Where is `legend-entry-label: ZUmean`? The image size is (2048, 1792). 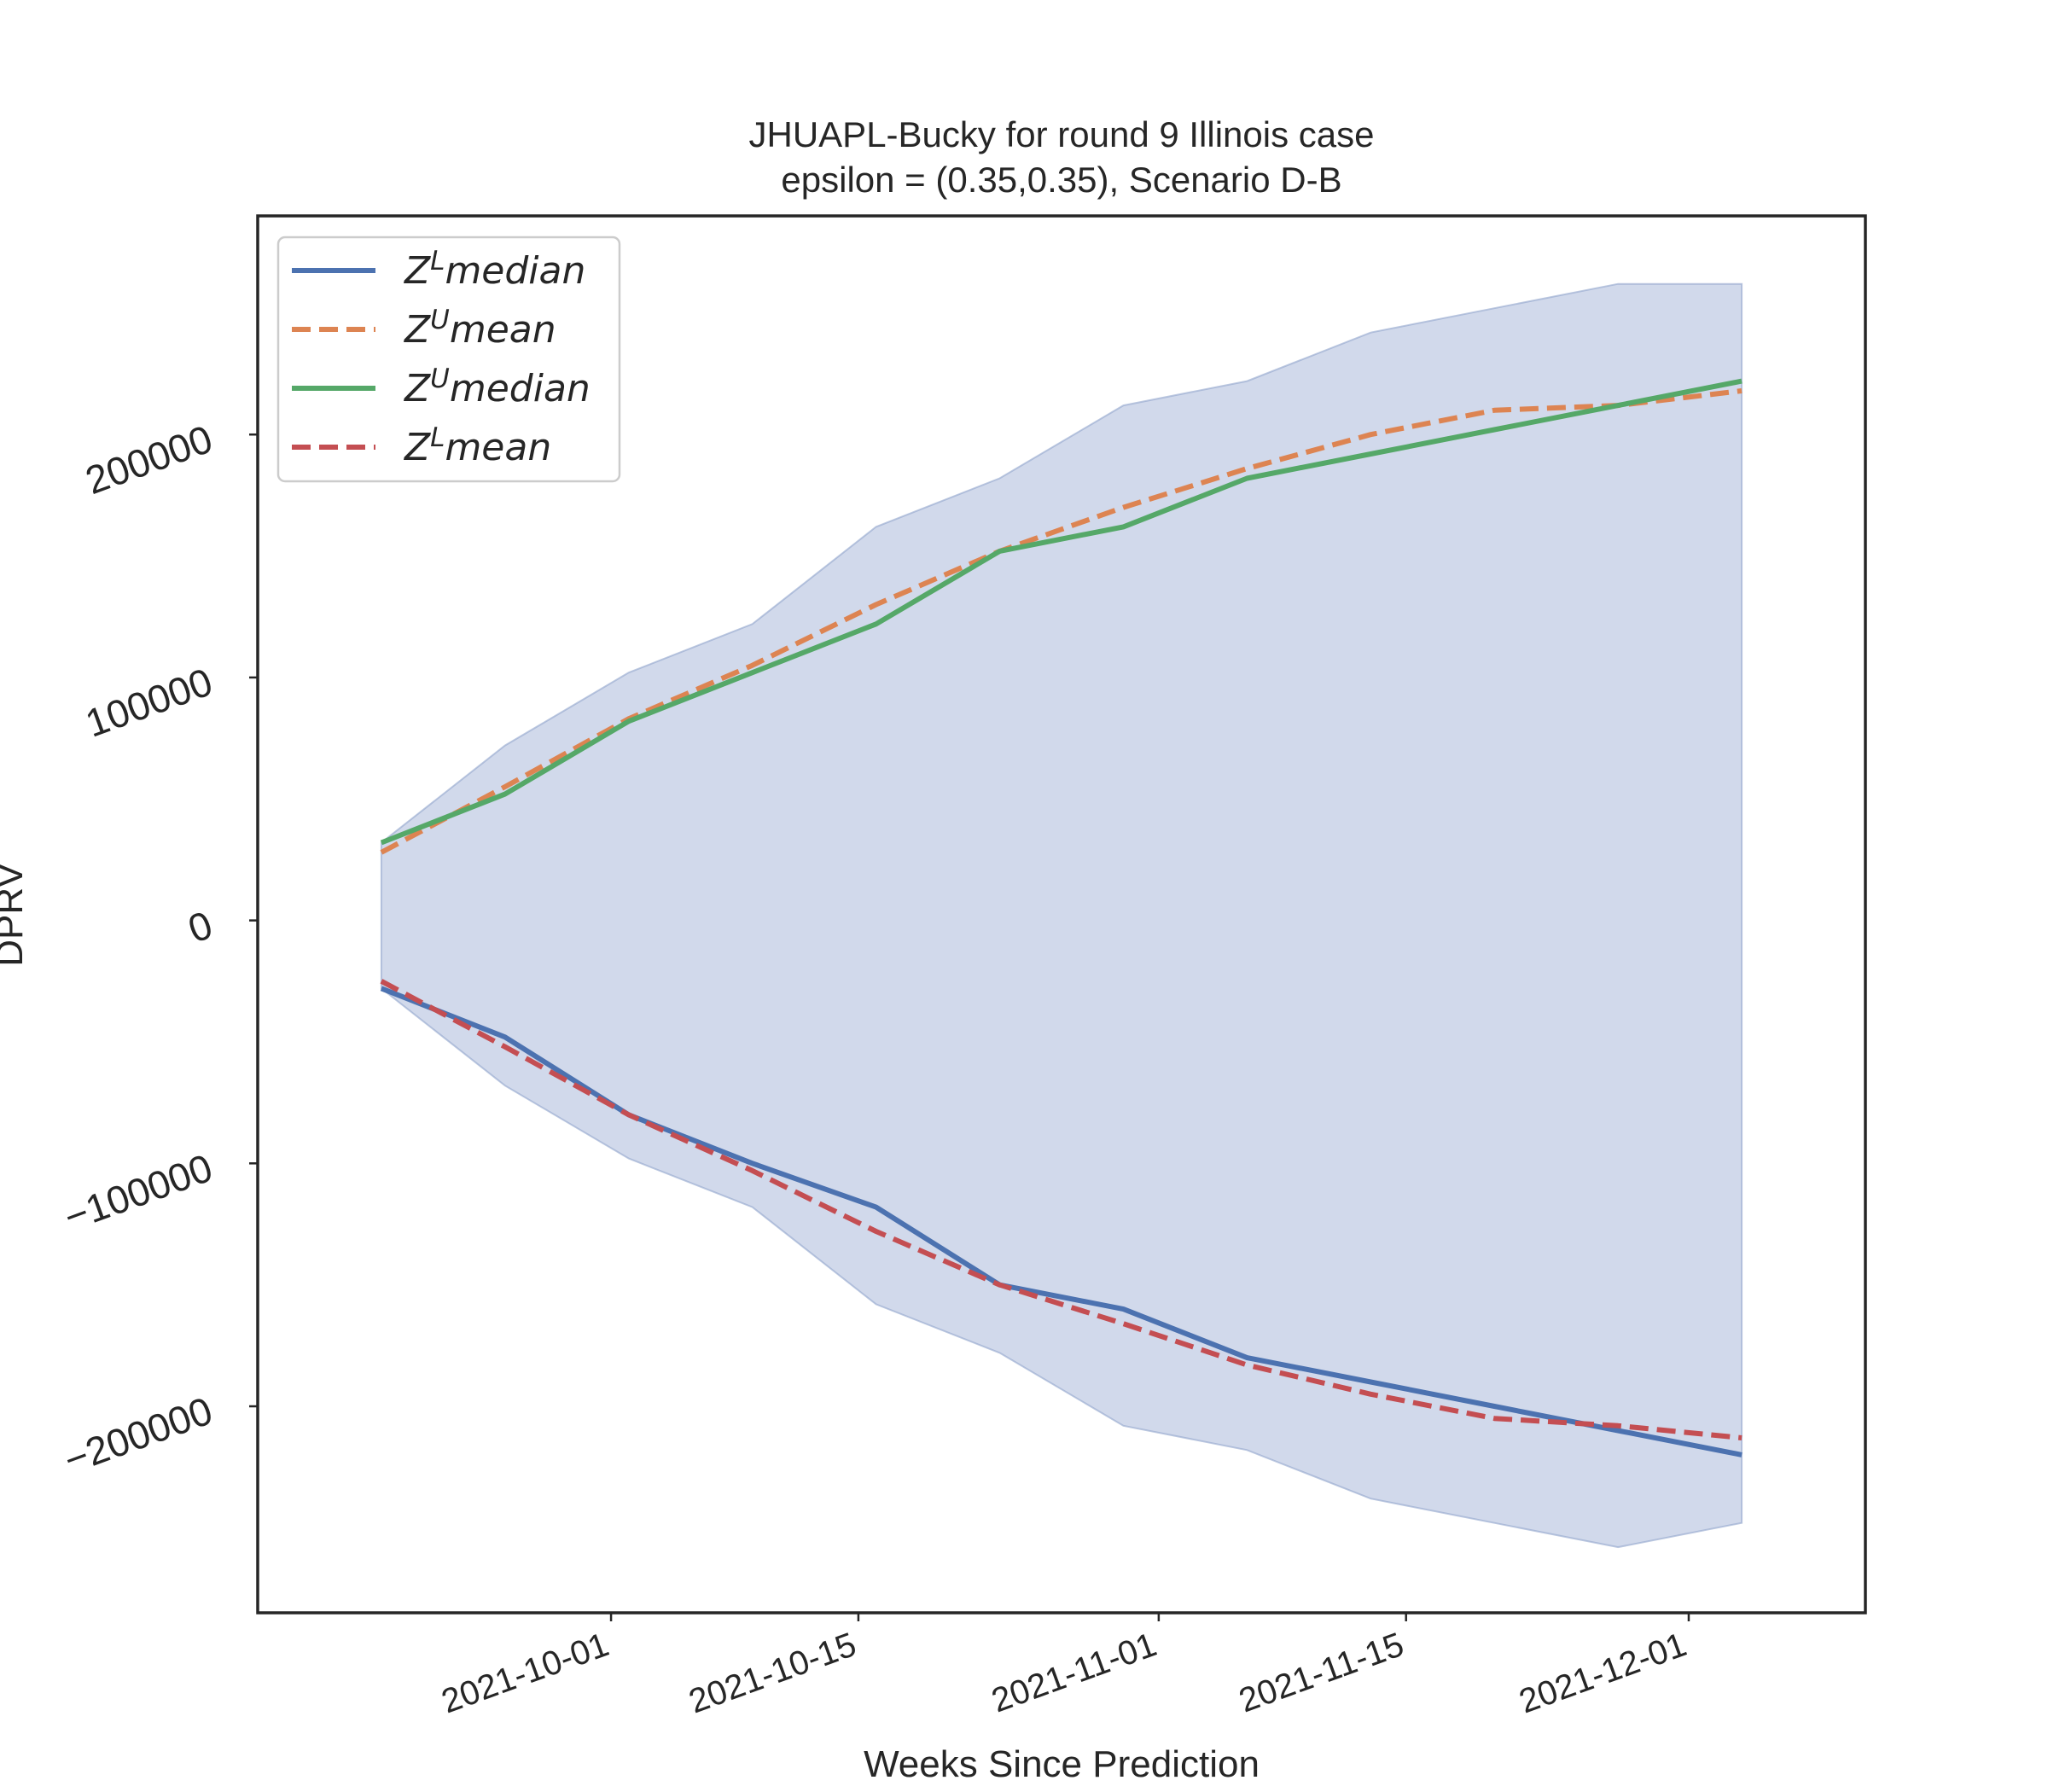 legend-entry-label: ZUmean is located at coordinates (480, 328).